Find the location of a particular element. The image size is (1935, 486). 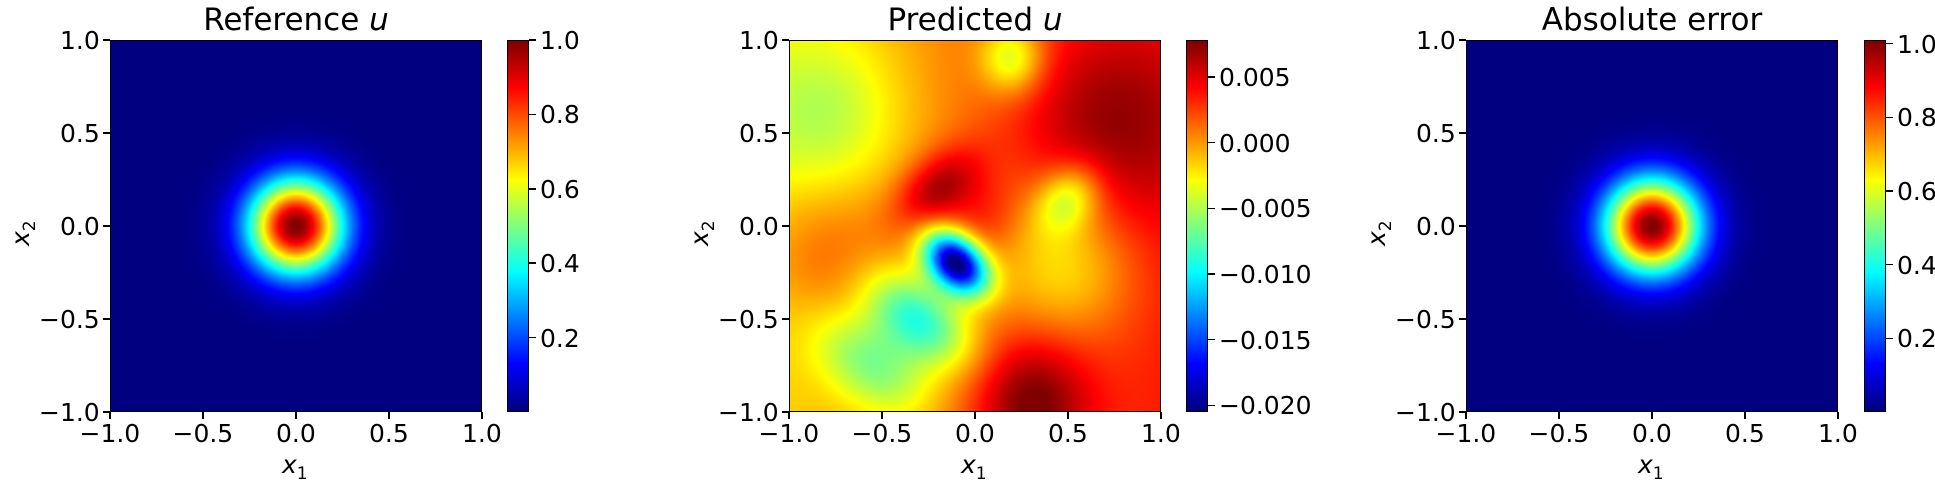

colorbar-tick-label: −0.020 is located at coordinates (1265, 406).